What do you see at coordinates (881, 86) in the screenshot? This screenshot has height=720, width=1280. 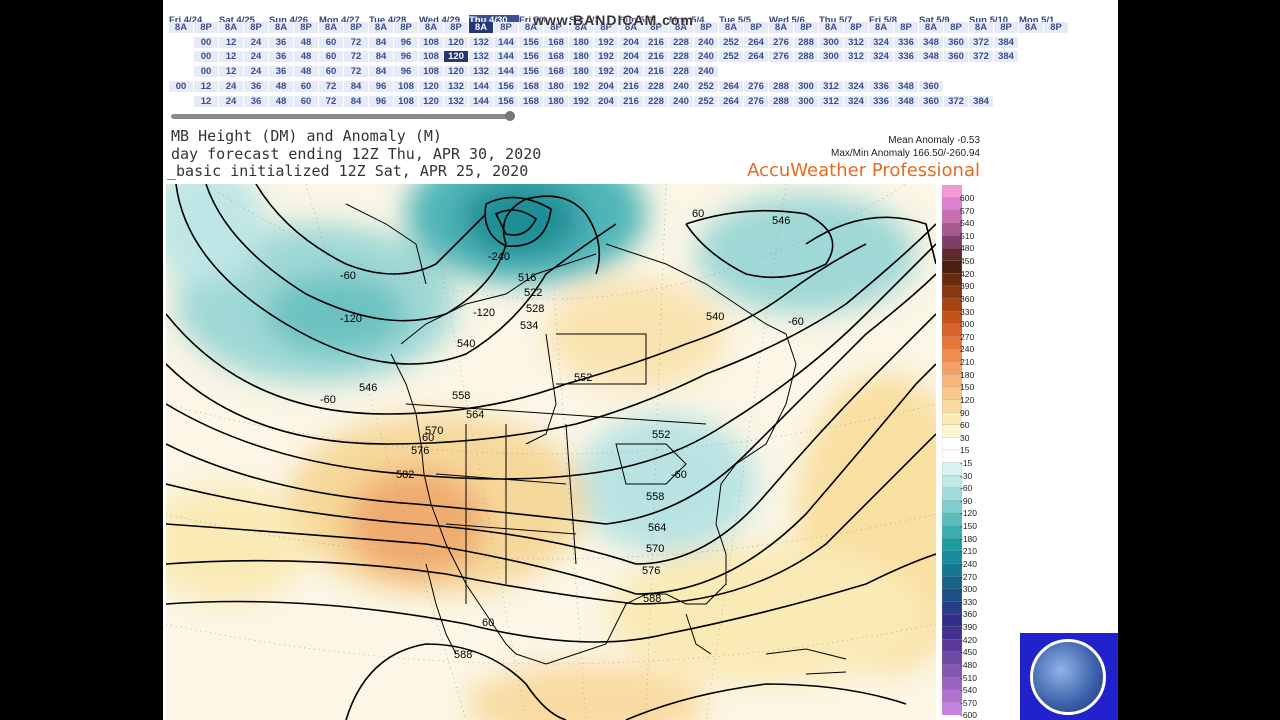 I see `forecast-hour-link: 336` at bounding box center [881, 86].